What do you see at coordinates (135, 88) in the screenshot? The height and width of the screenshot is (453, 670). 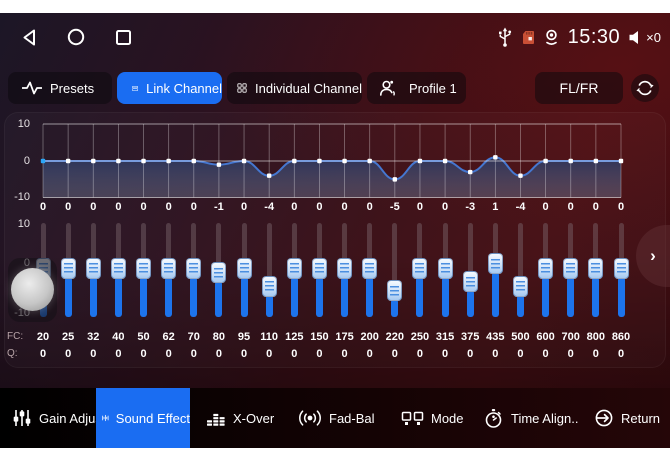 I see `link-channel-icon` at bounding box center [135, 88].